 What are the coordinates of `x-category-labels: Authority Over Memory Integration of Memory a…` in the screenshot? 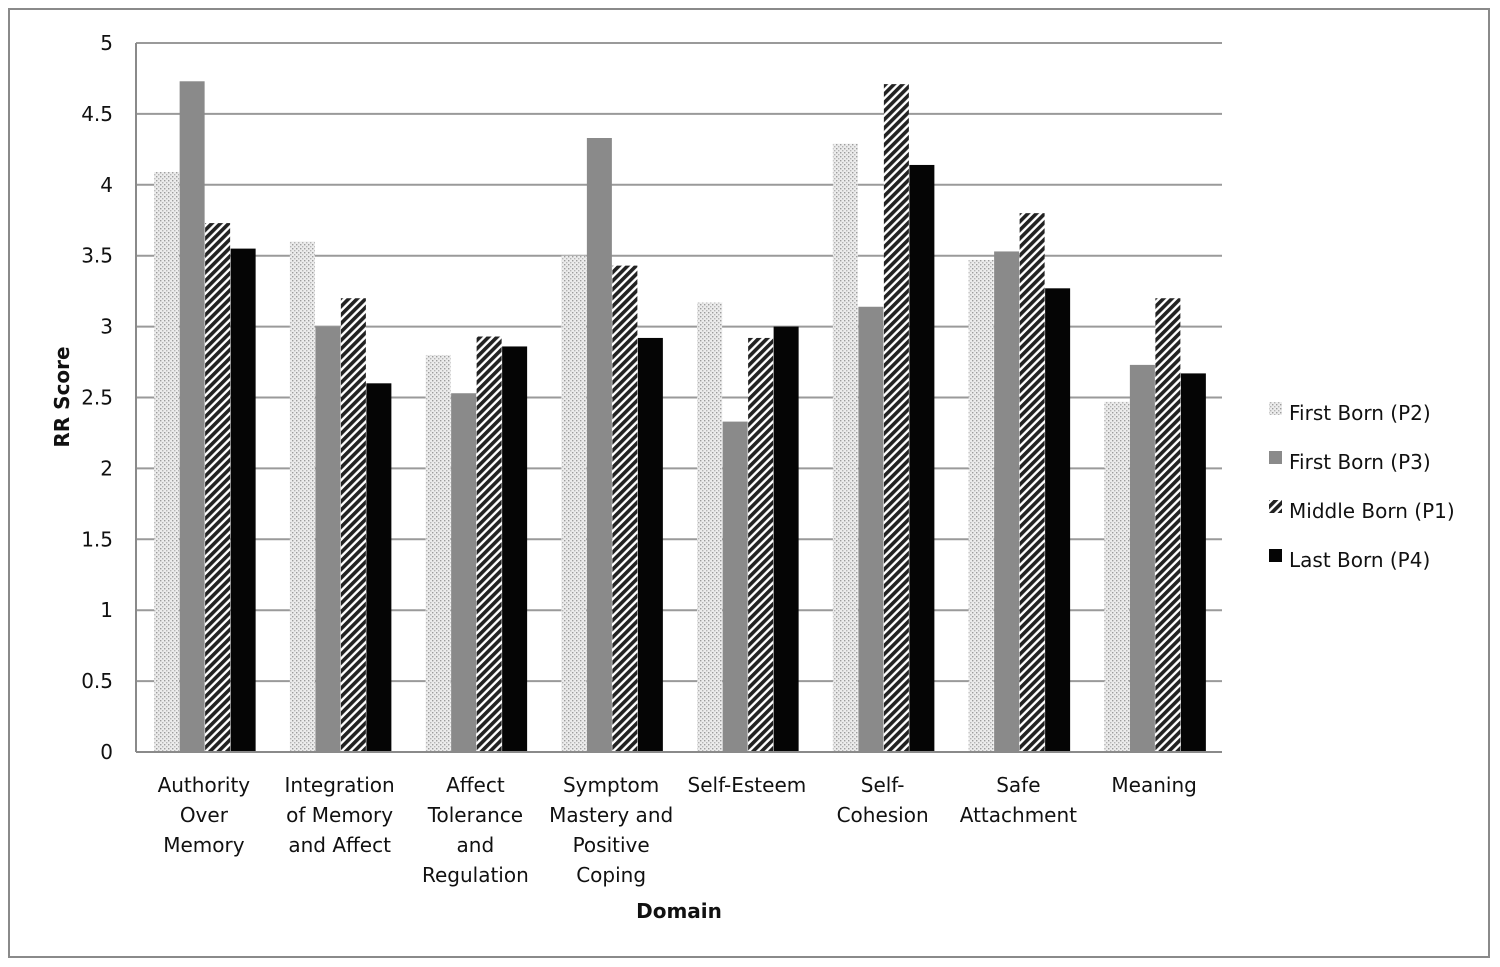 It's located at (677, 830).